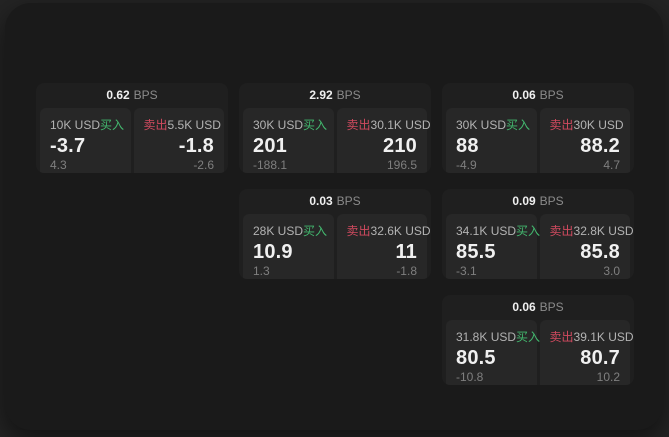  I want to click on buy-price-value: 85.5, so click(476, 252).